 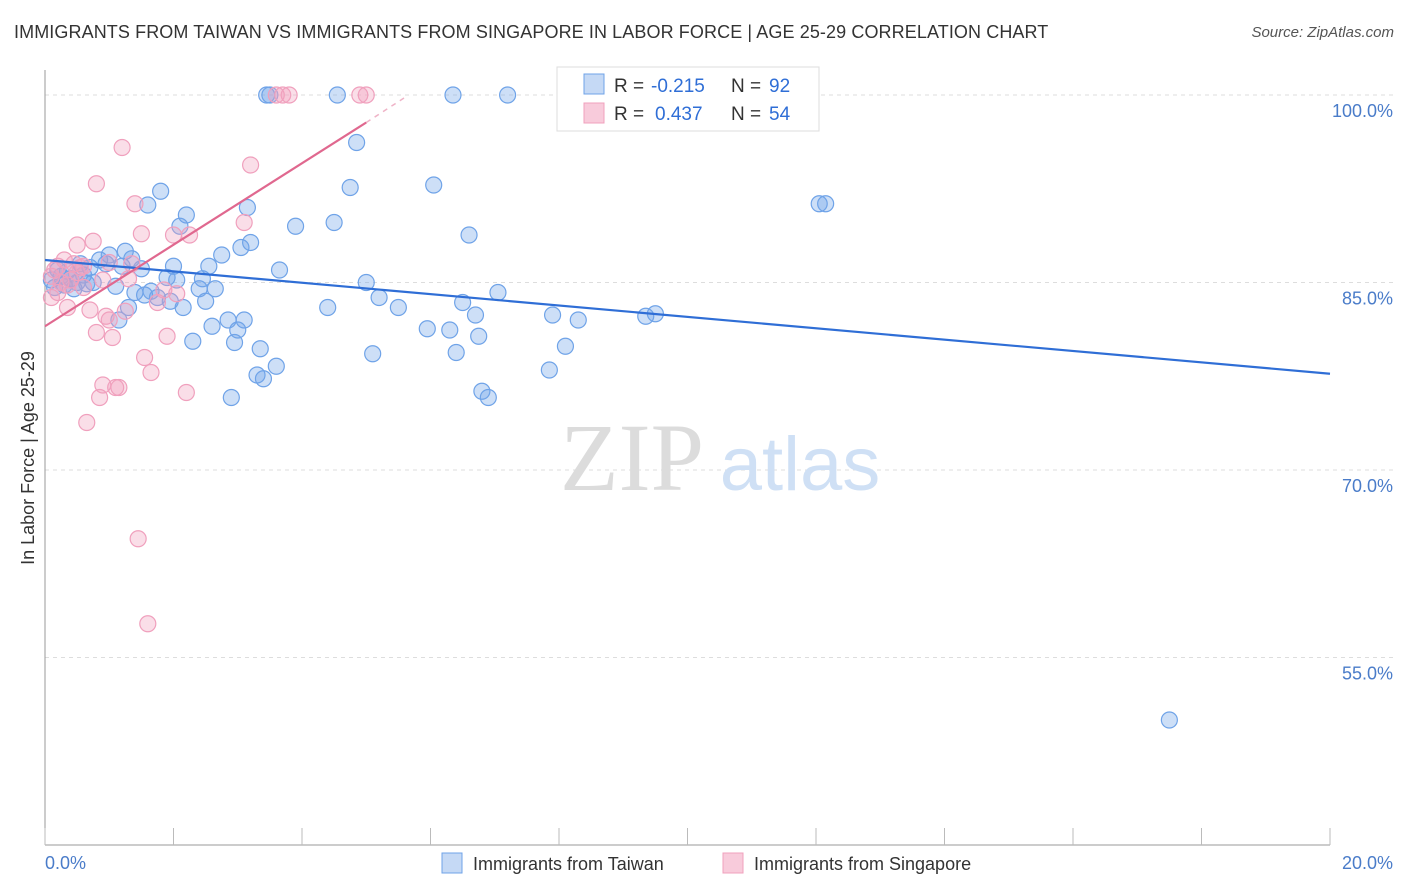 I want to click on y-axis-label: In Labor Force | Age 25-29, so click(x=28, y=458).